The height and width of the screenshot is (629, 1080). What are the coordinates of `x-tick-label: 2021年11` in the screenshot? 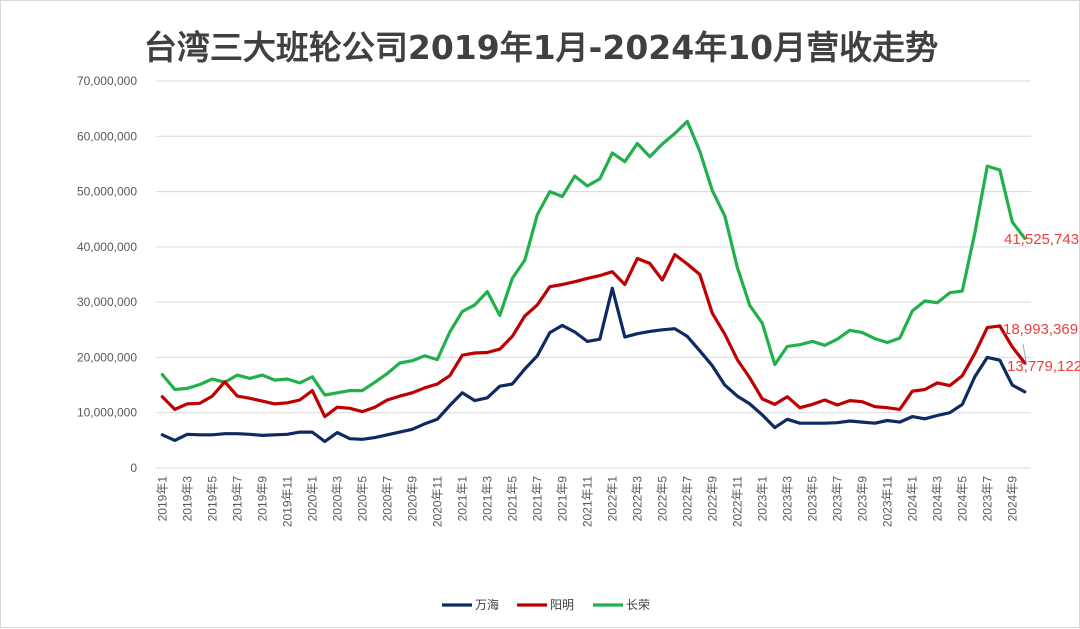 It's located at (587, 501).